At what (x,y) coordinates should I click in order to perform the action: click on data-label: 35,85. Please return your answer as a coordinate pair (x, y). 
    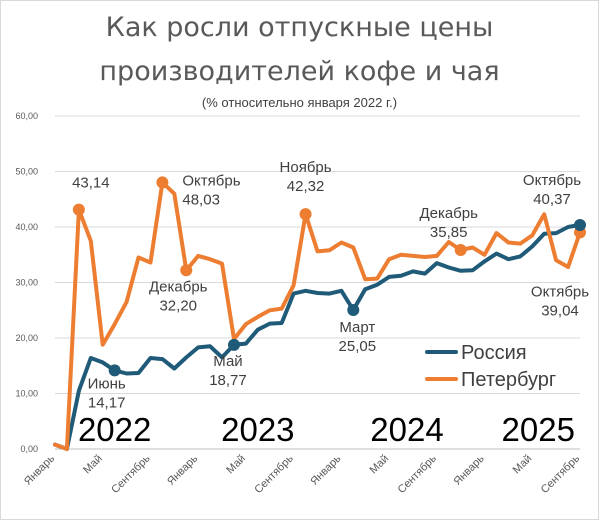
    Looking at the image, I should click on (449, 232).